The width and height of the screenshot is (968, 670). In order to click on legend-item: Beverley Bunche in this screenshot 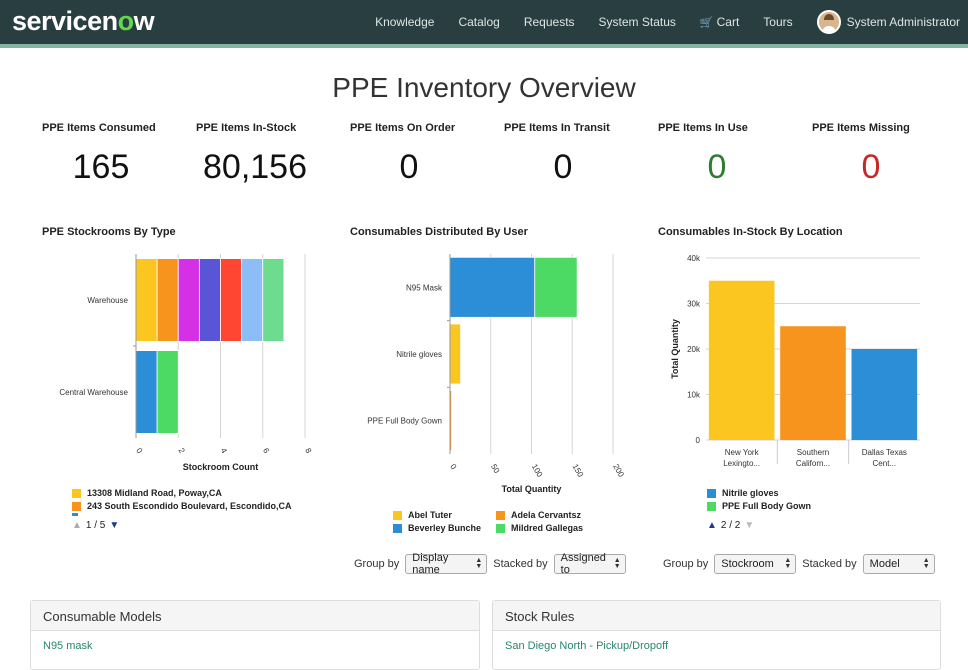, I will do `click(437, 528)`.